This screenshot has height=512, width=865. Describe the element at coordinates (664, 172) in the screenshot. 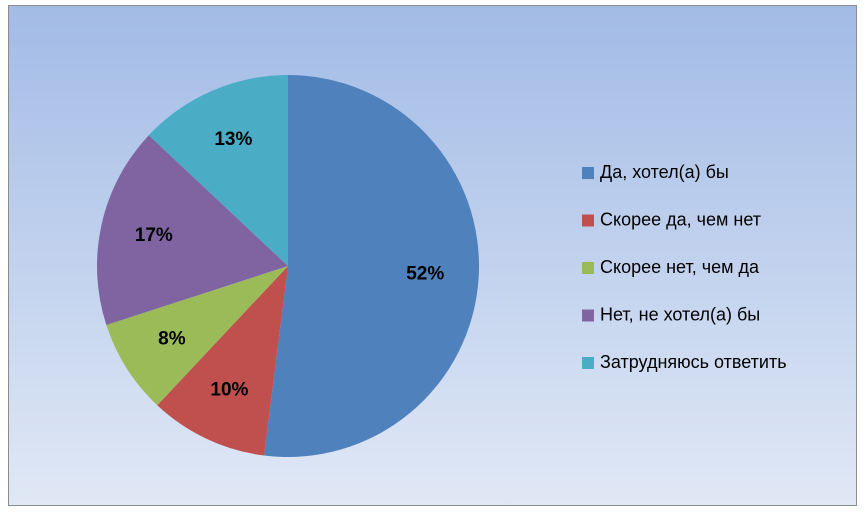

I see `legend-label: Да, хотел(а) бы` at that location.